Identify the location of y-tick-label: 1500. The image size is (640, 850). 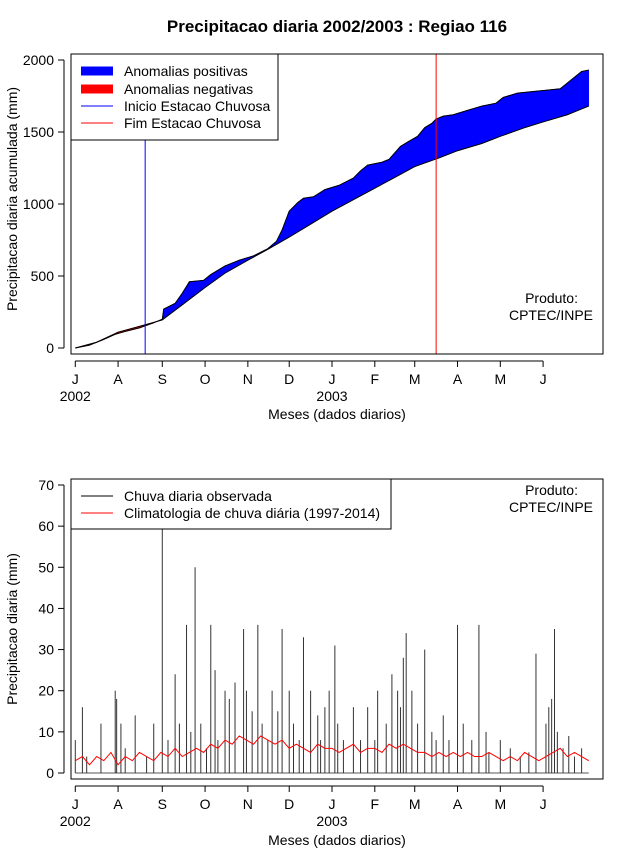
(38, 132).